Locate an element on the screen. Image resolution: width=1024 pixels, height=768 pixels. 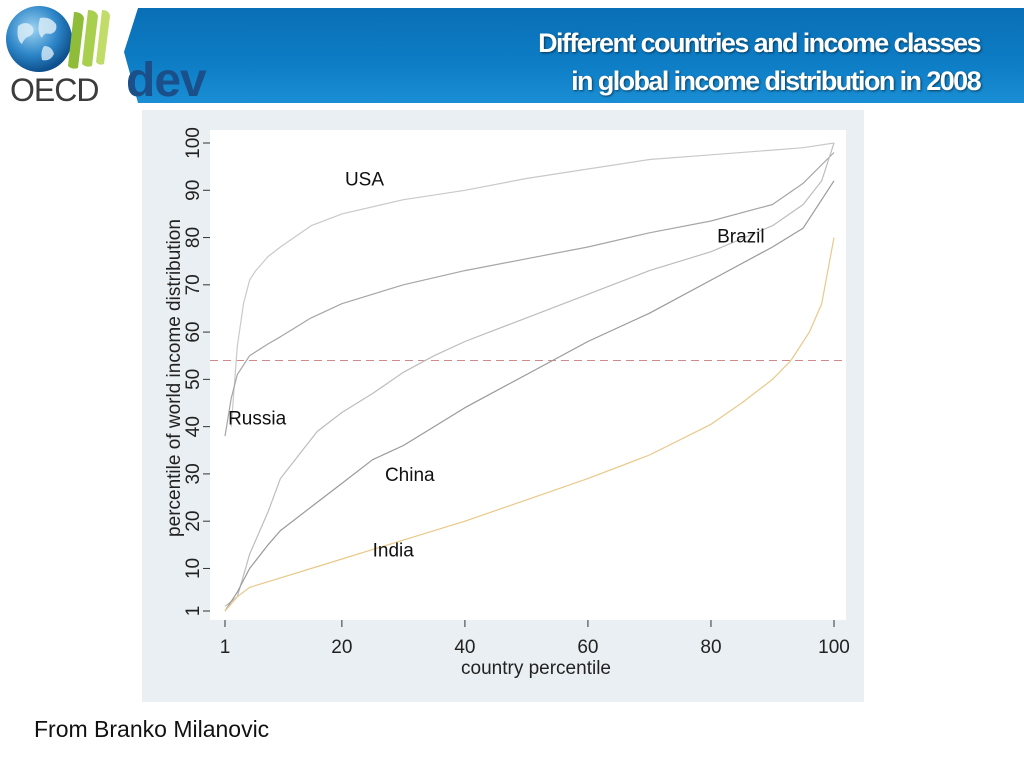
source-credit: From Branko Milanovic is located at coordinates (152, 729).